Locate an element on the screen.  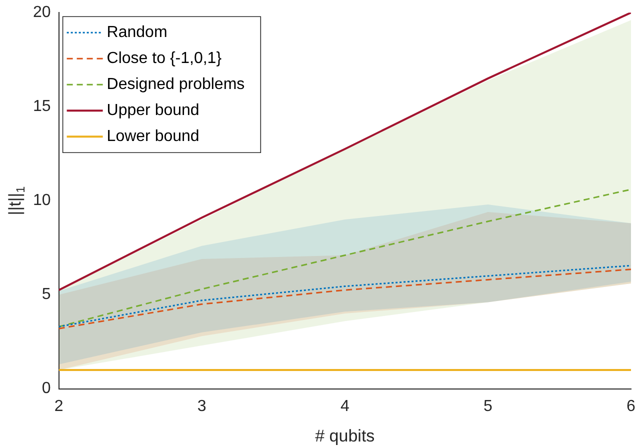
legend-label: Upper bound is located at coordinates (153, 111).